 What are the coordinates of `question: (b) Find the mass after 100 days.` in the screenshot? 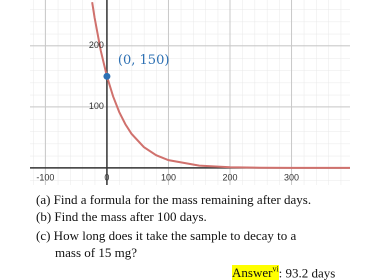 It's located at (121, 216).